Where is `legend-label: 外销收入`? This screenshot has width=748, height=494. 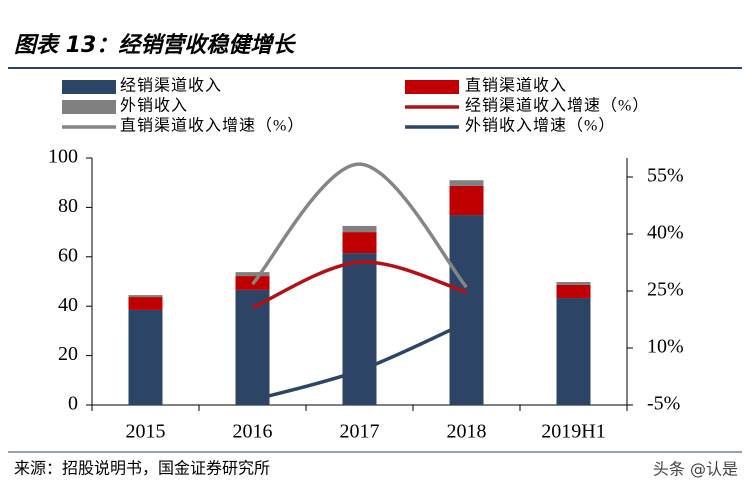
legend-label: 外销收入 is located at coordinates (154, 106).